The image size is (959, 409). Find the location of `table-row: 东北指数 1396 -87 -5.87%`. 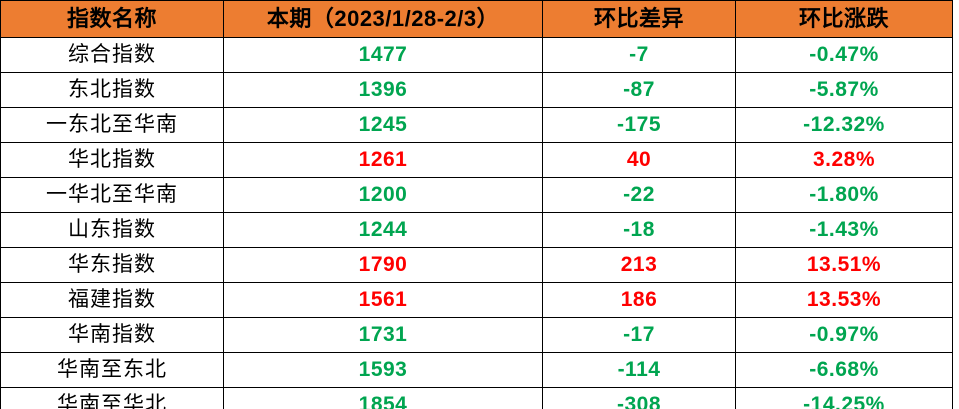

table-row: 东北指数 1396 -87 -5.87% is located at coordinates (476, 90).